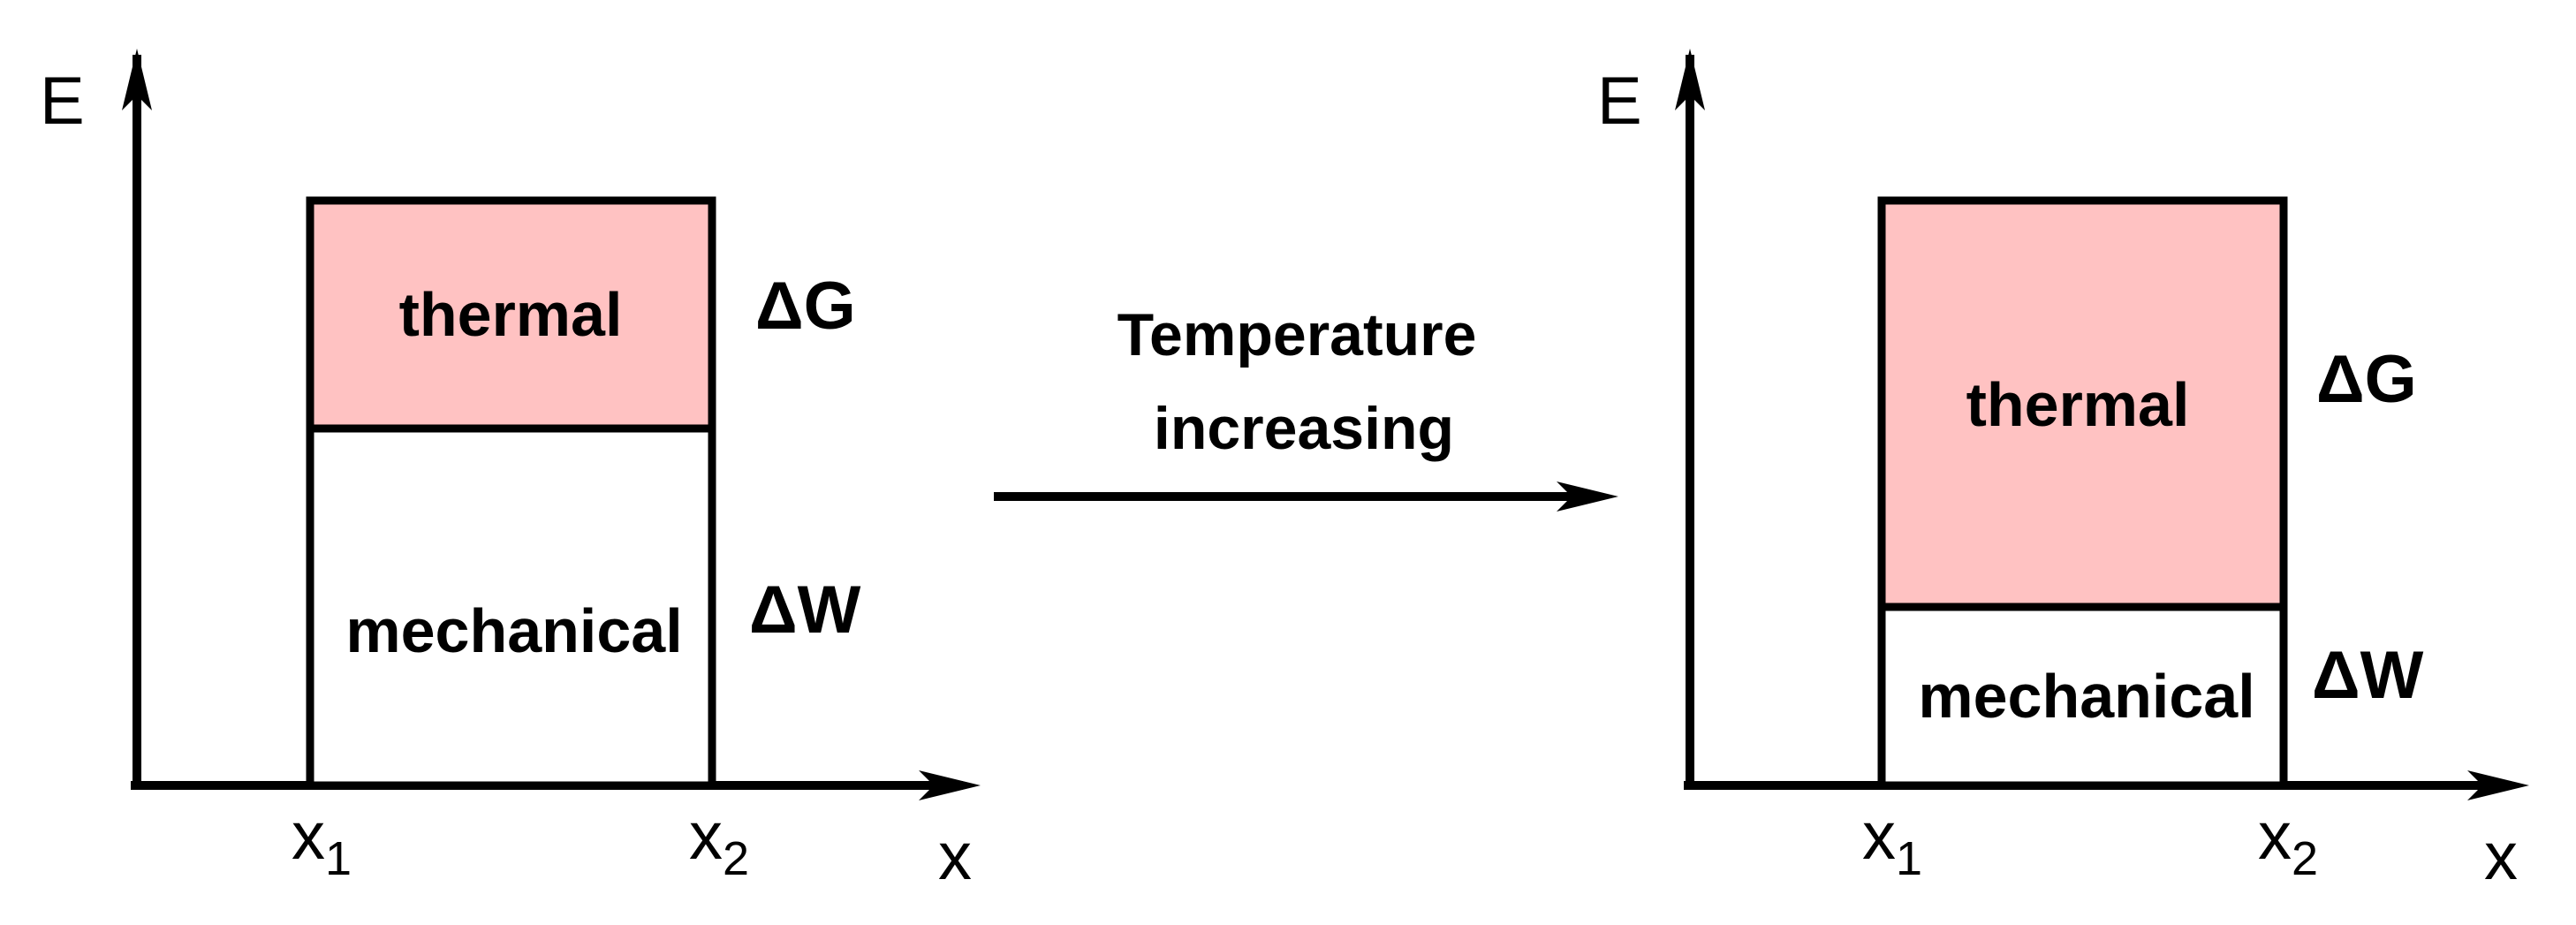  I want to click on left-thermal-label: thermal, so click(511, 315).